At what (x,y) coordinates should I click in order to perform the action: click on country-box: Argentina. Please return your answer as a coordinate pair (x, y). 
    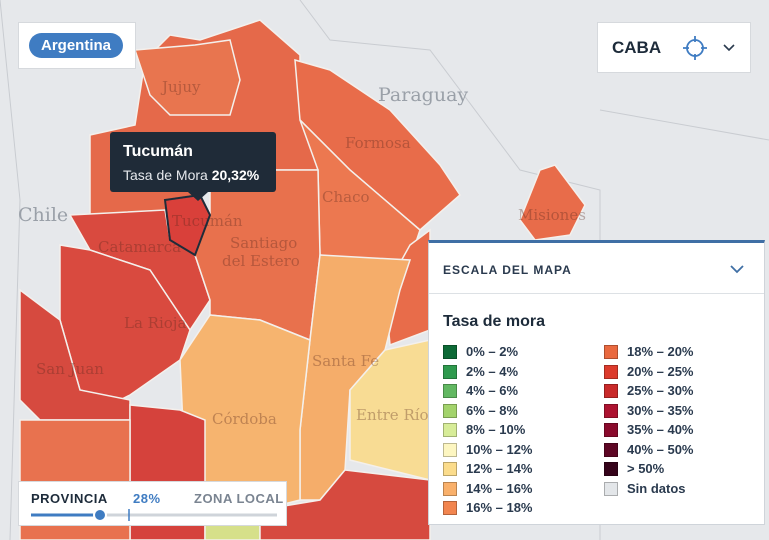
    Looking at the image, I should click on (77, 45).